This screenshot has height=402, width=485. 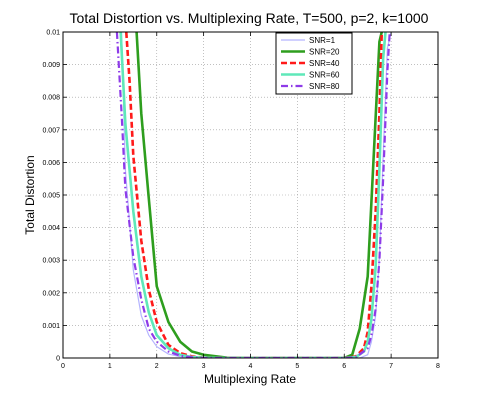 What do you see at coordinates (110, 366) in the screenshot?
I see `x-tick-label: 1` at bounding box center [110, 366].